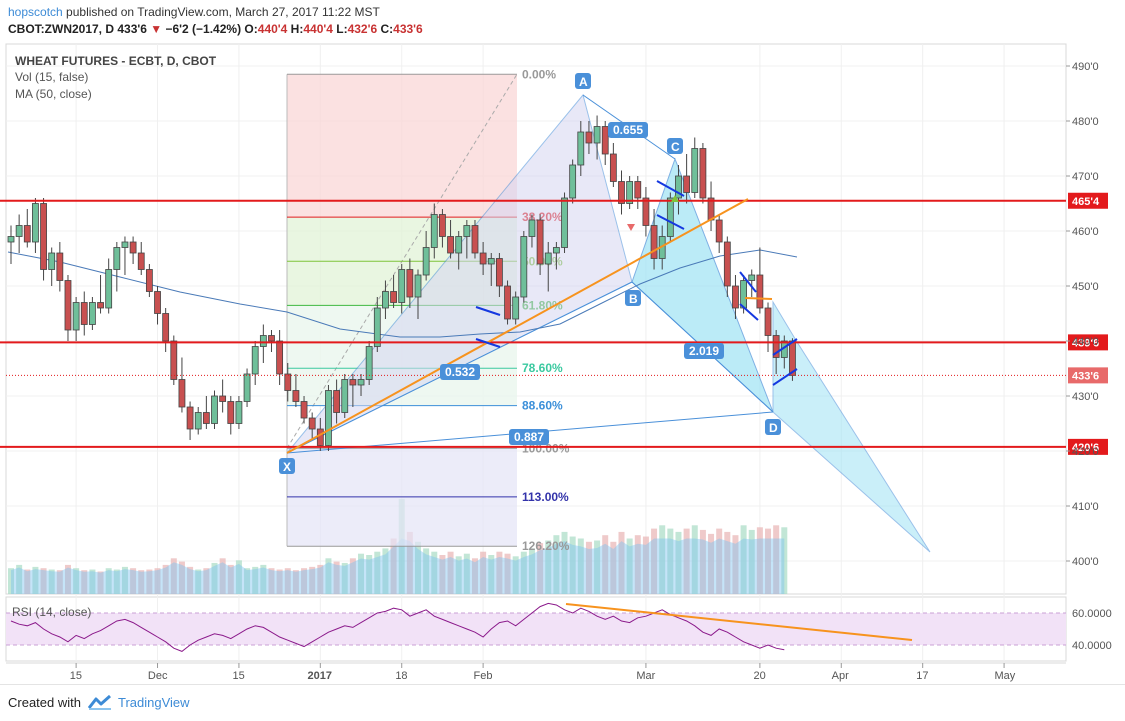 This screenshot has width=1125, height=721. Describe the element at coordinates (51, 612) in the screenshot. I see `rsi-legend: RSI (14, close)` at that location.